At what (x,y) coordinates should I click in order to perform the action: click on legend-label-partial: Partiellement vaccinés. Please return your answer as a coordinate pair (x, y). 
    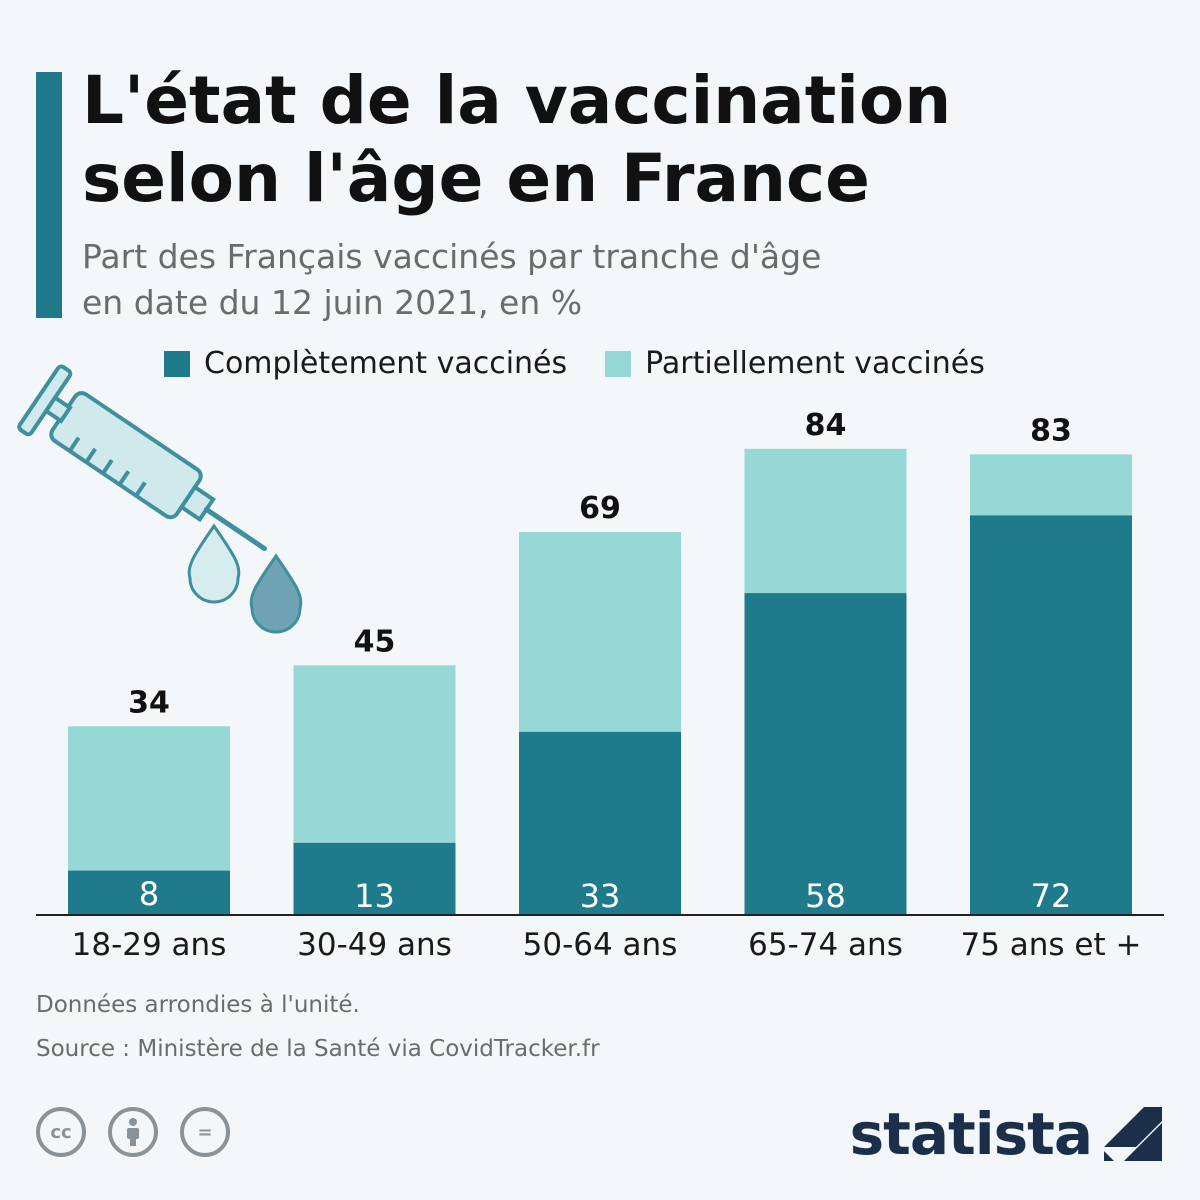
    Looking at the image, I should click on (815, 363).